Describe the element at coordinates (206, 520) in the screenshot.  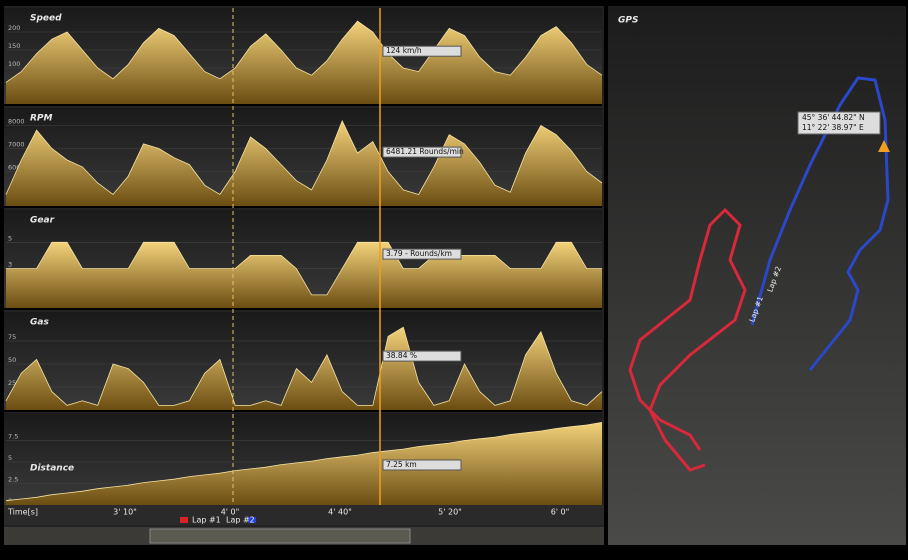
I see `legend-label: Lap #1` at that location.